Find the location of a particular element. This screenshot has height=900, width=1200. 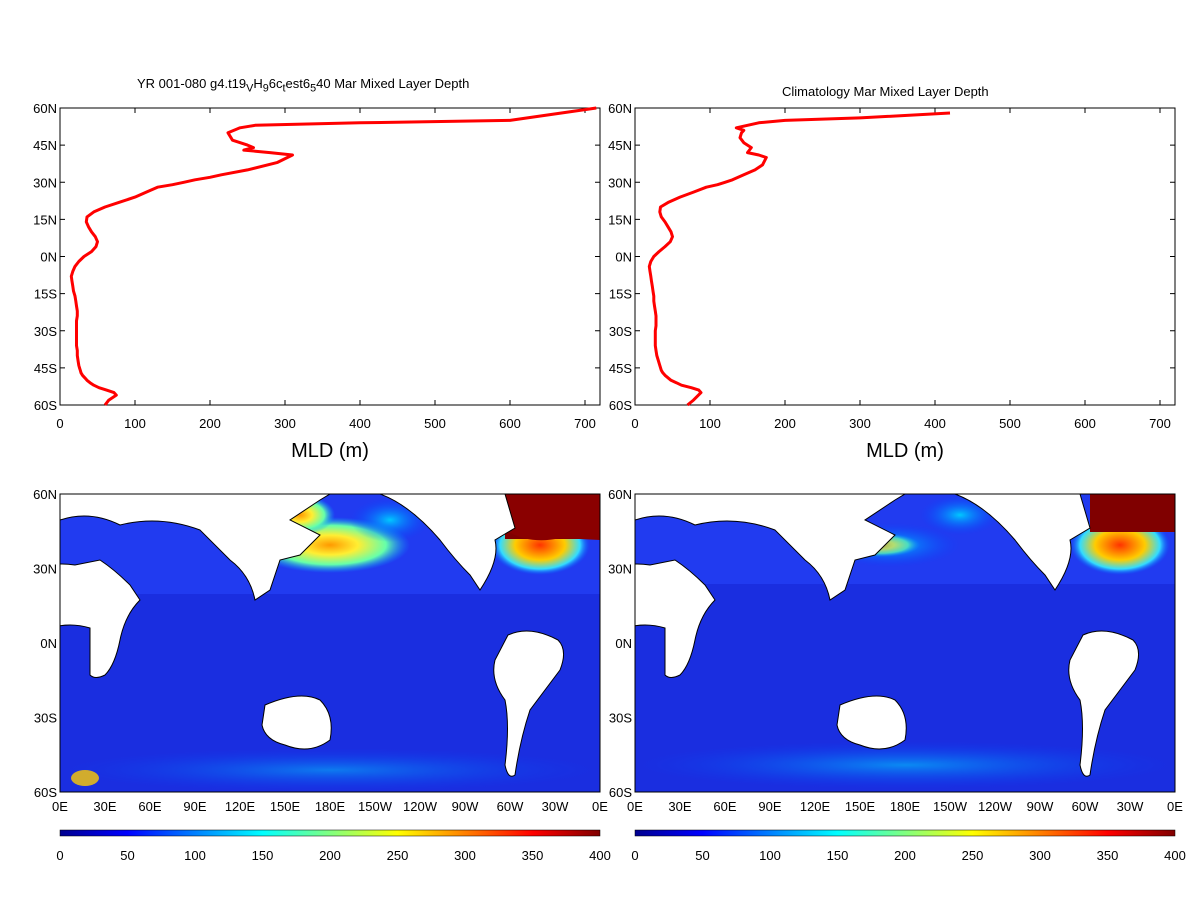

y-tick-label: 30S is located at coordinates (620, 331).